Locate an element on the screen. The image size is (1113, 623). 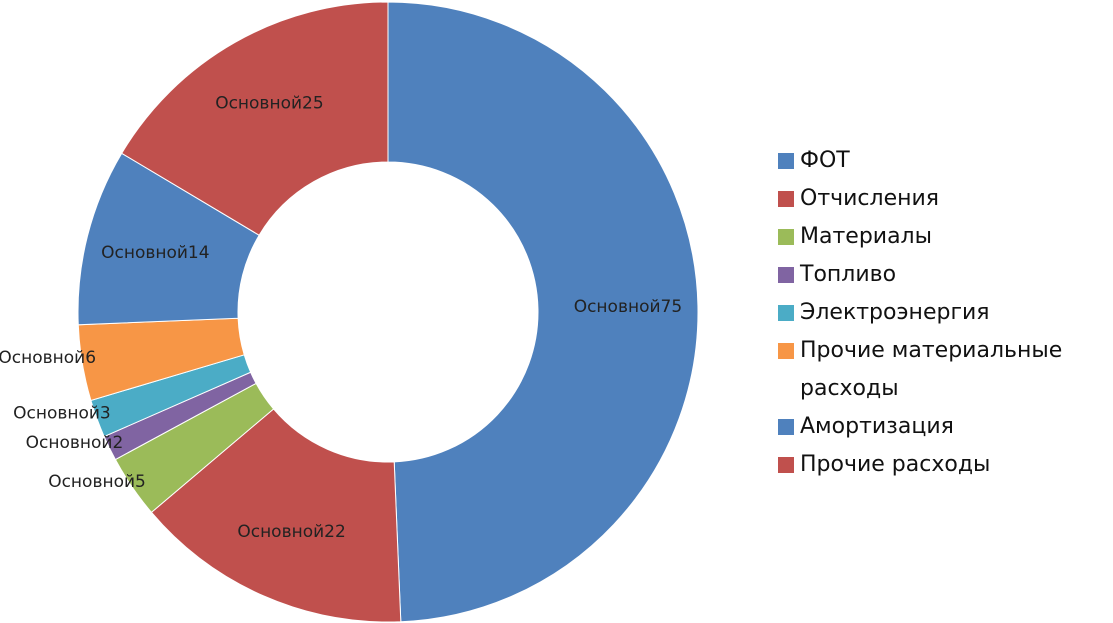
legend-label: Прочие материальные расходы is located at coordinates (931, 369).